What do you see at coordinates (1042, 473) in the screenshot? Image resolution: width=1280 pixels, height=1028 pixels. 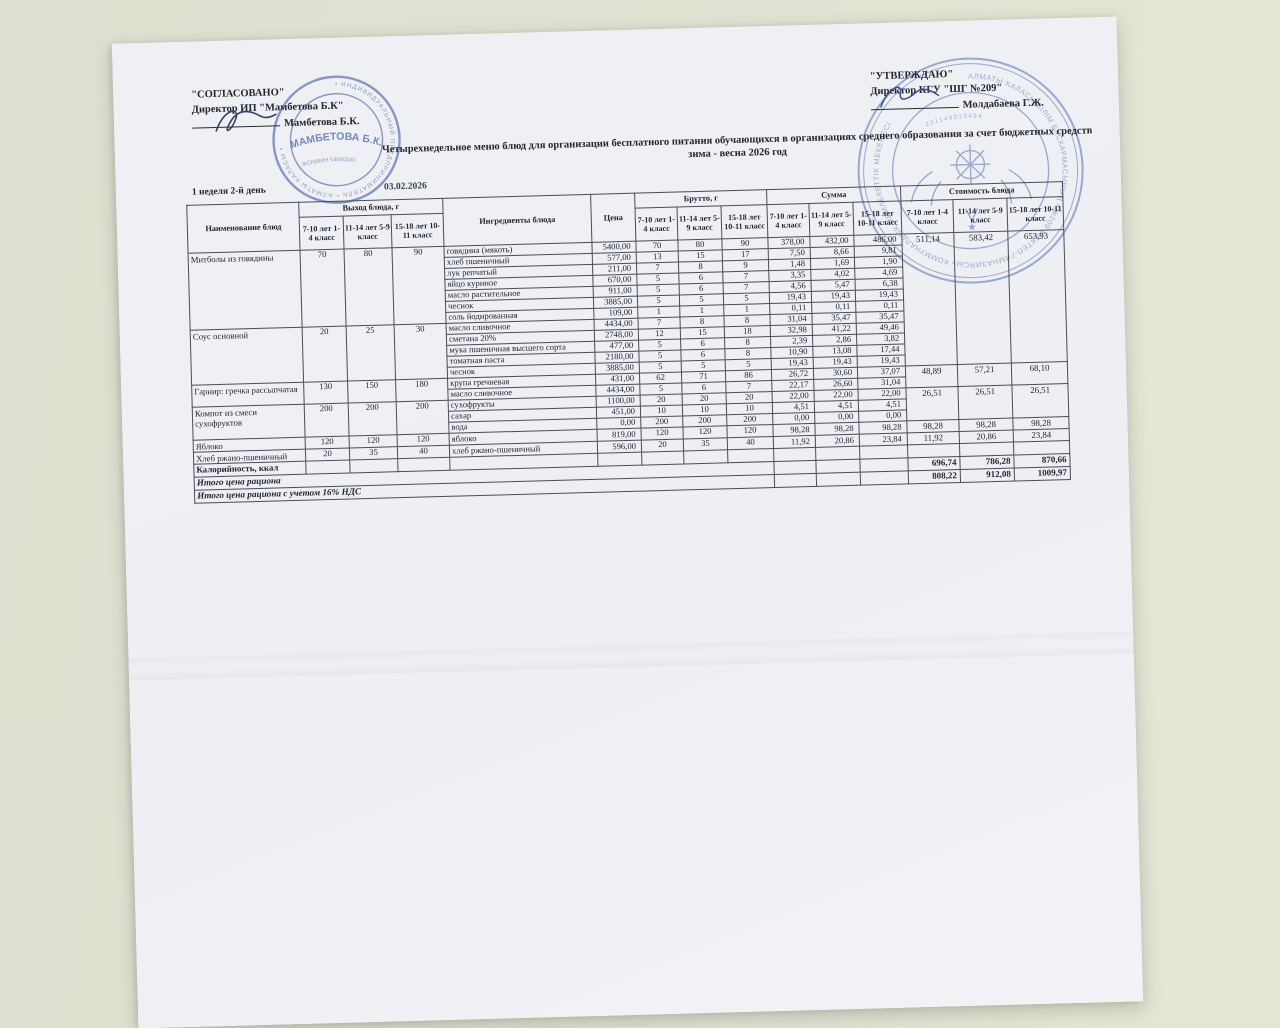 I see `total-value-cell: 1009,97` at bounding box center [1042, 473].